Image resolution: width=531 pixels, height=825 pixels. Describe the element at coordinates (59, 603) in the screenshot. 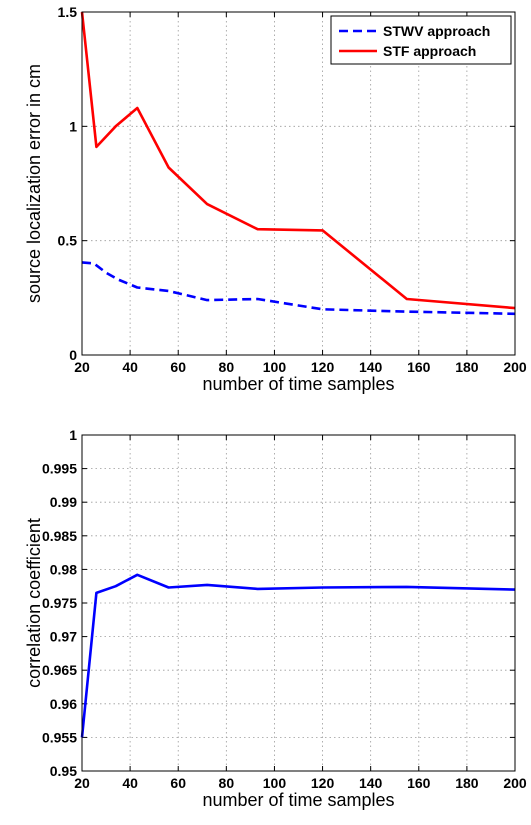

I see `y-tick-label: 0.975` at that location.